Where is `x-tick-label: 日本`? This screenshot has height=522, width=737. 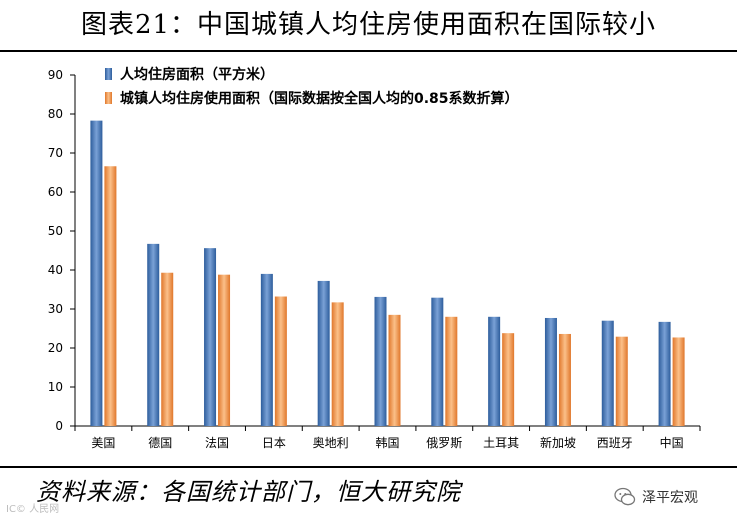 x-tick-label: 日本 is located at coordinates (274, 443).